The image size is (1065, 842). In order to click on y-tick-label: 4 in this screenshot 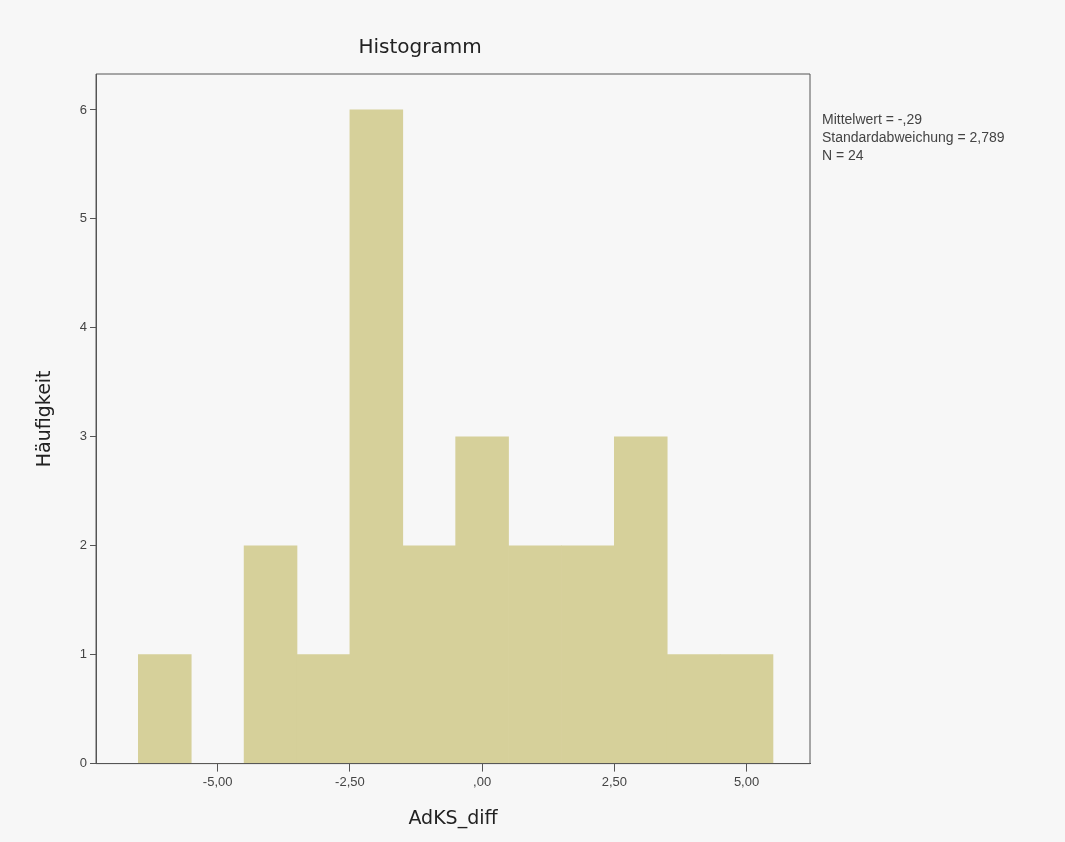, I will do `click(83, 327)`.